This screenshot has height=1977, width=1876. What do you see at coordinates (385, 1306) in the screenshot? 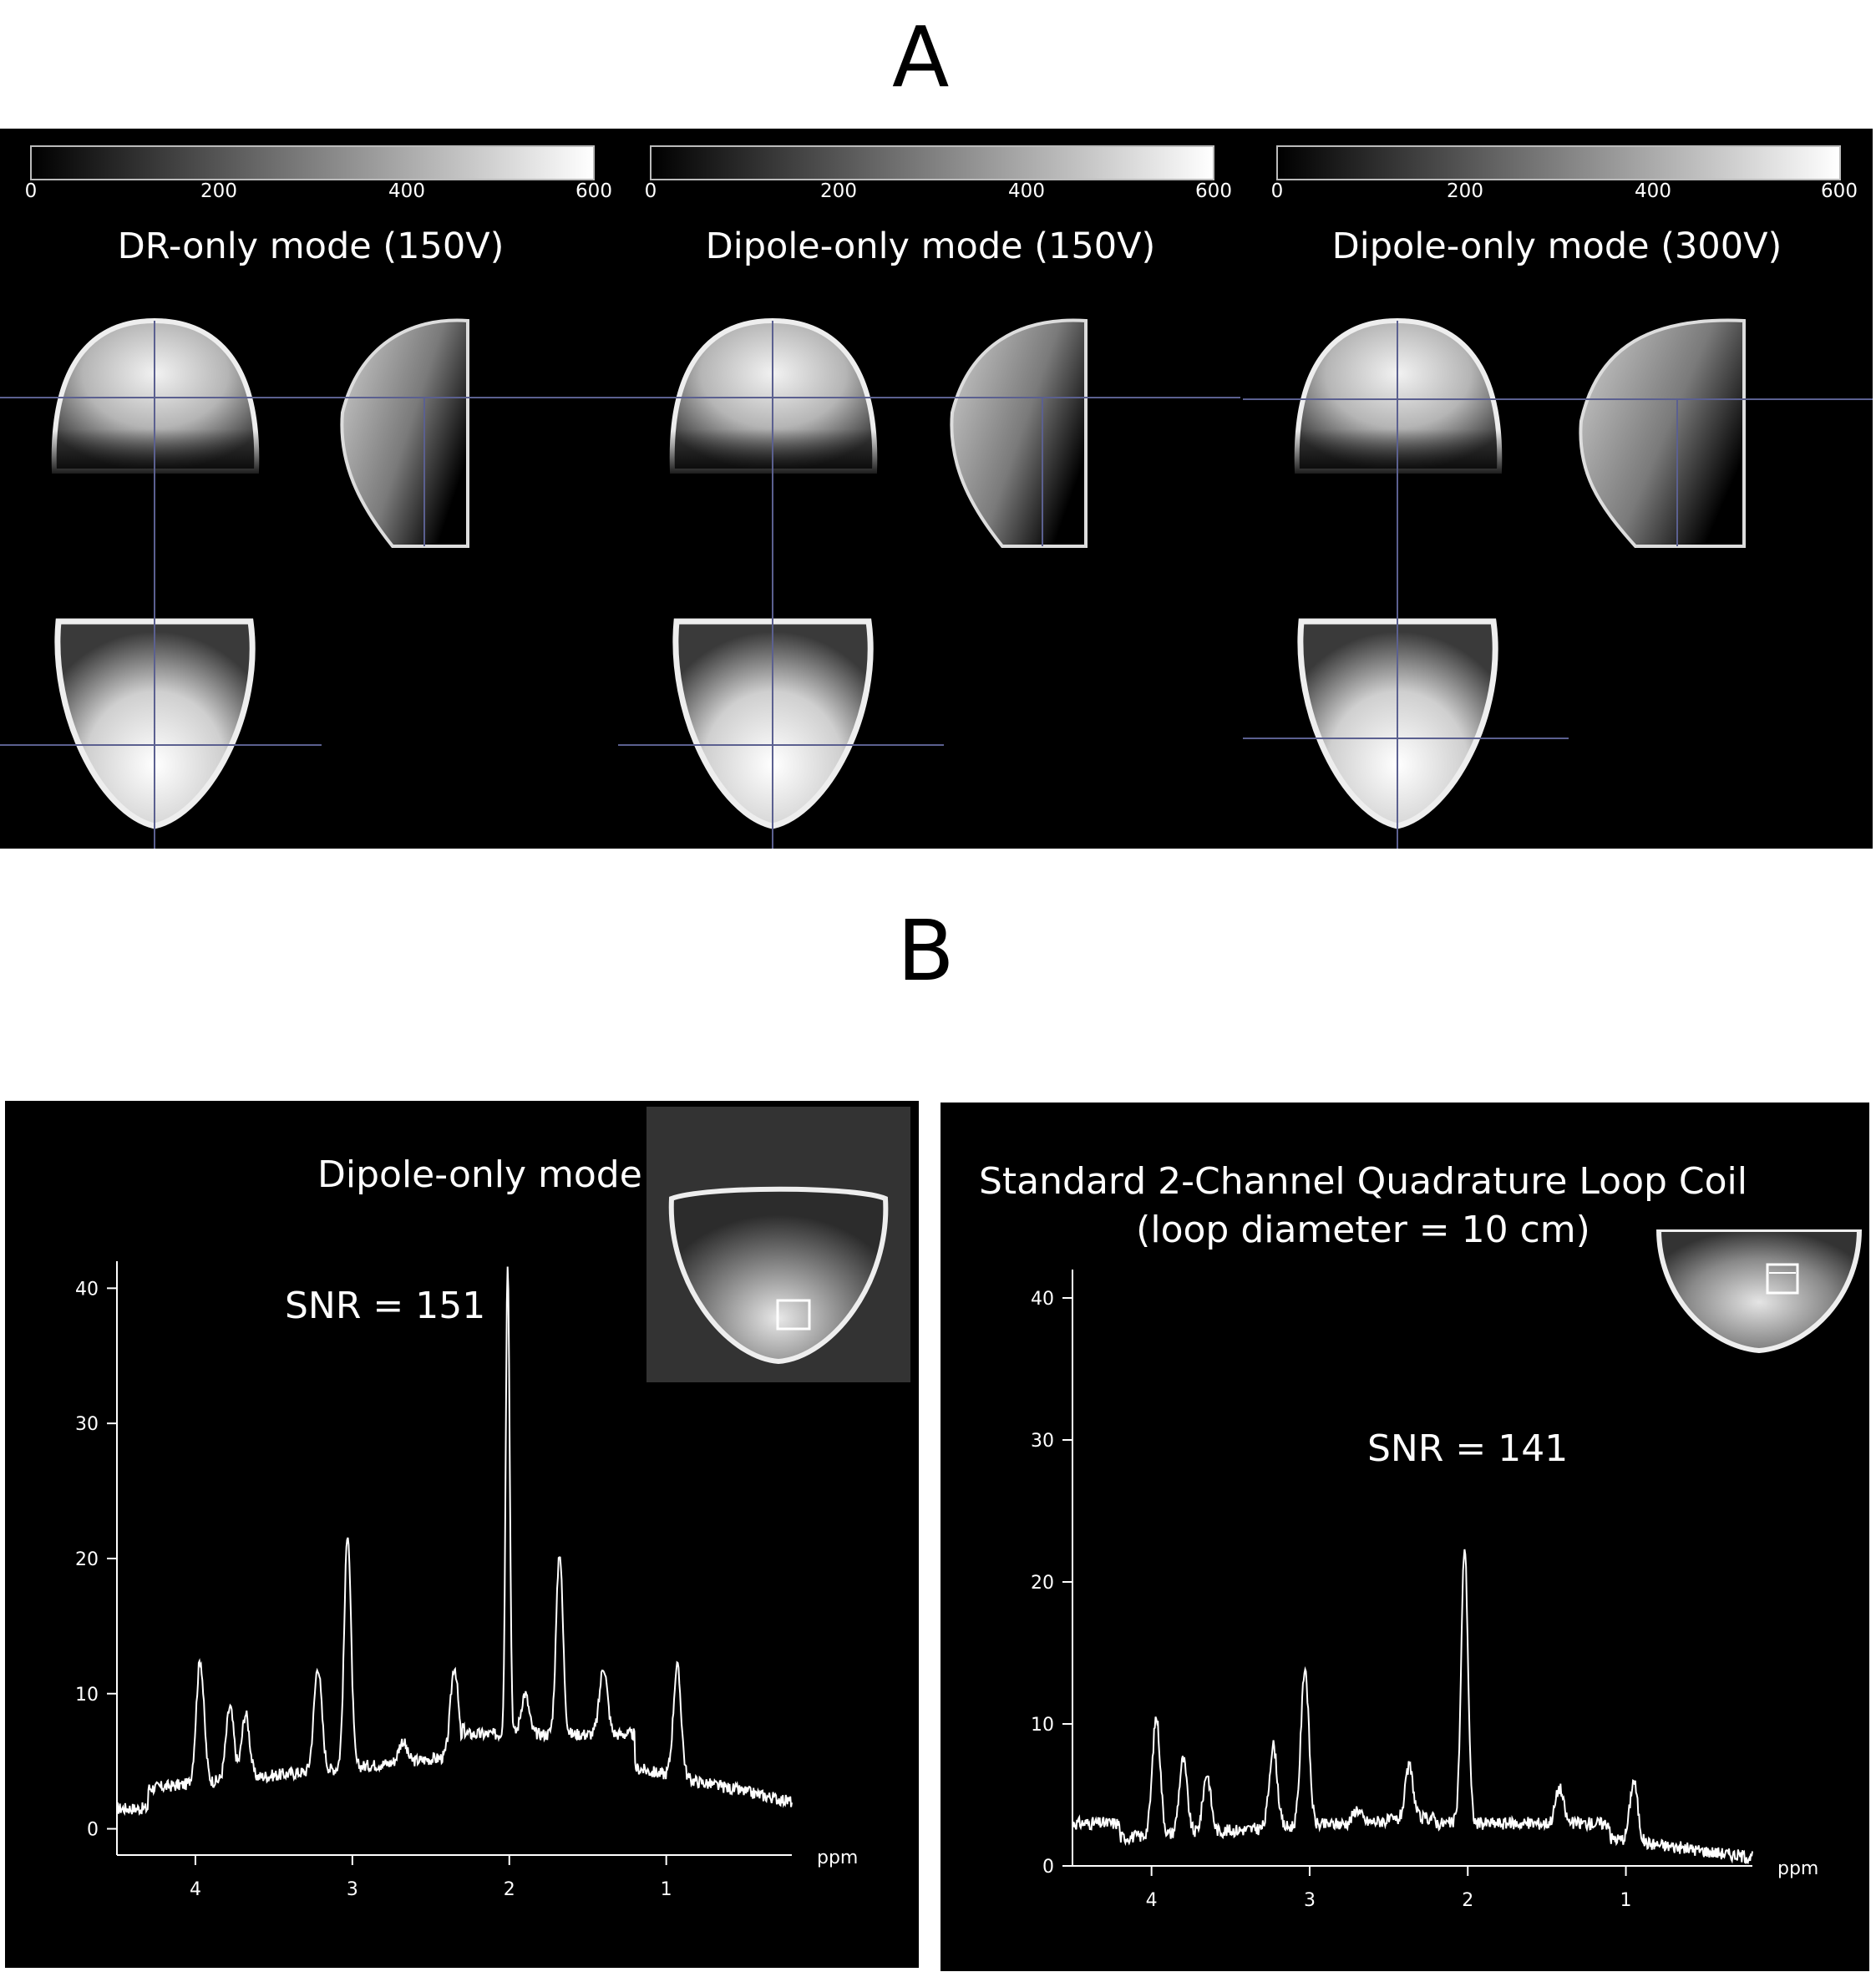
I see `snr-label-left: SNR = 151` at bounding box center [385, 1306].